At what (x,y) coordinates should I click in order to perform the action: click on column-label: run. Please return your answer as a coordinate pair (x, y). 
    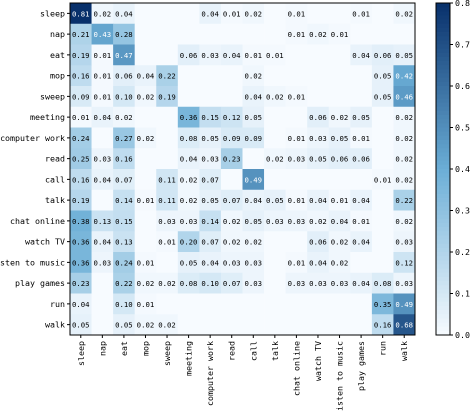
    Looking at the image, I should click on (383, 348).